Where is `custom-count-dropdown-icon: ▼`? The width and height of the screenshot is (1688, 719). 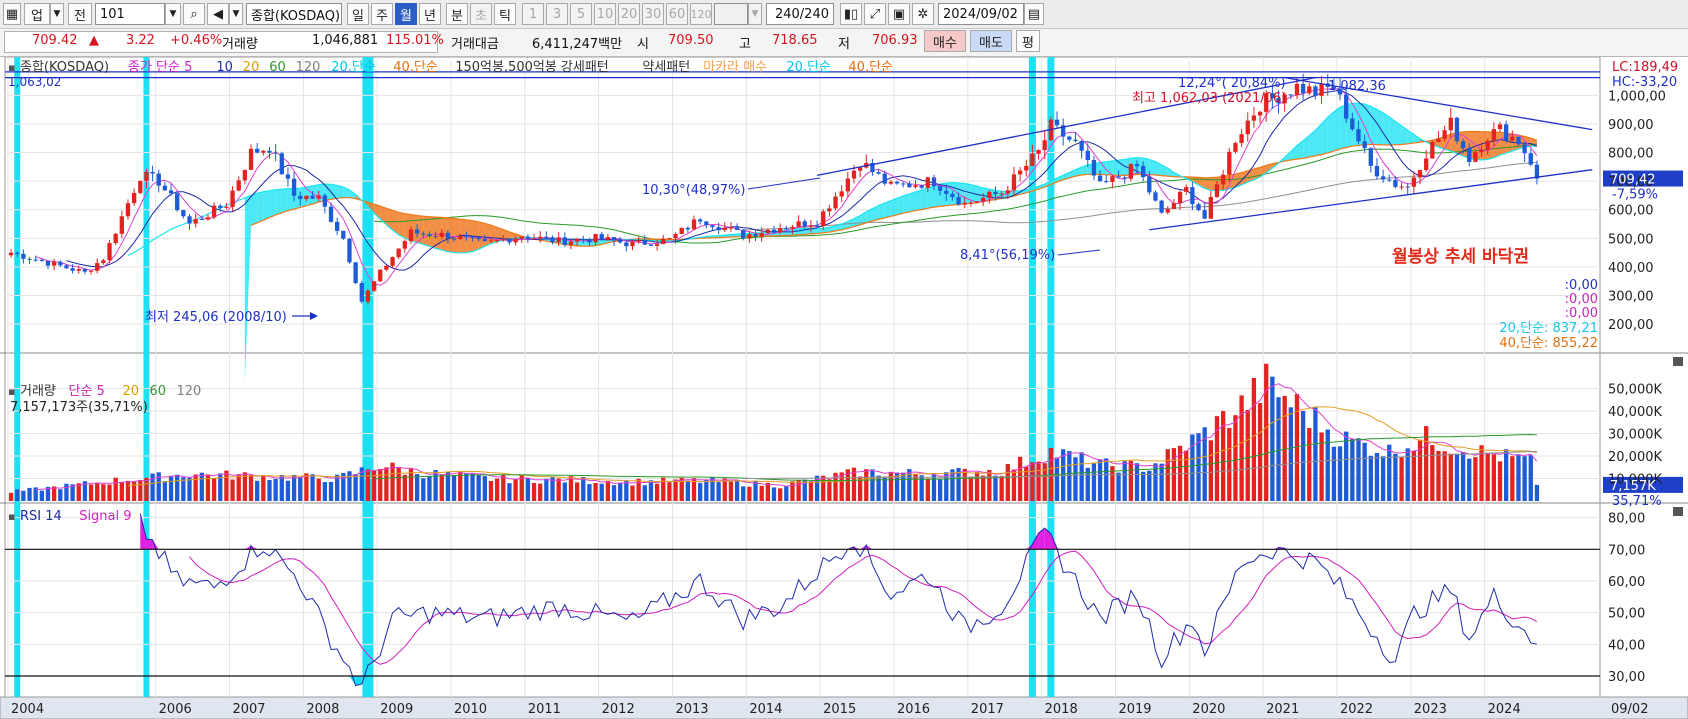 custom-count-dropdown-icon: ▼ is located at coordinates (755, 14).